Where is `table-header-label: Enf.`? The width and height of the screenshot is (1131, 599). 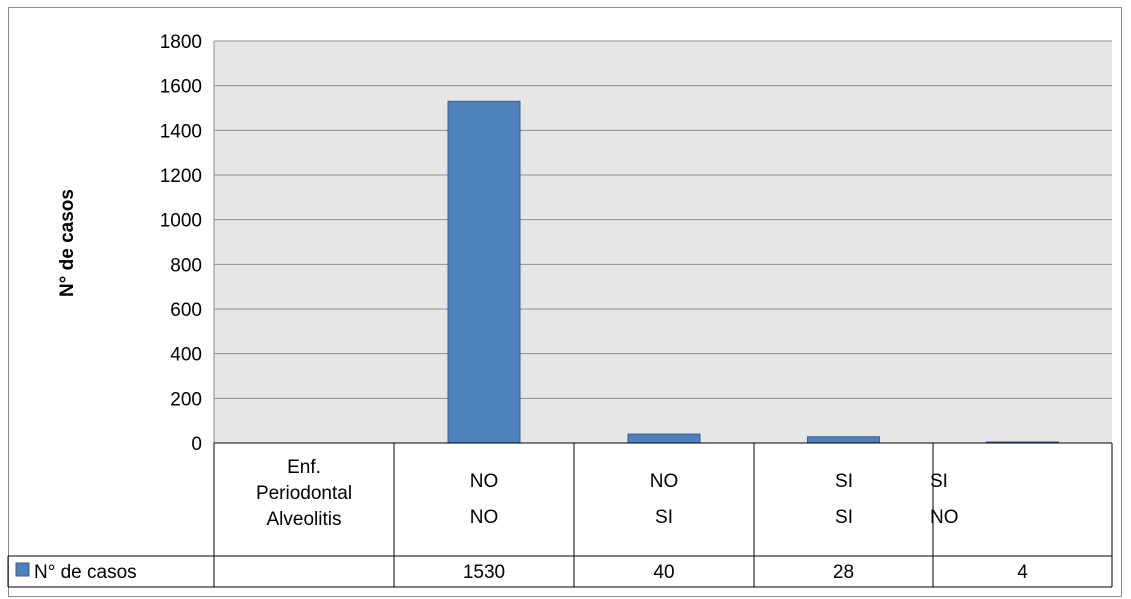 table-header-label: Enf. is located at coordinates (304, 467).